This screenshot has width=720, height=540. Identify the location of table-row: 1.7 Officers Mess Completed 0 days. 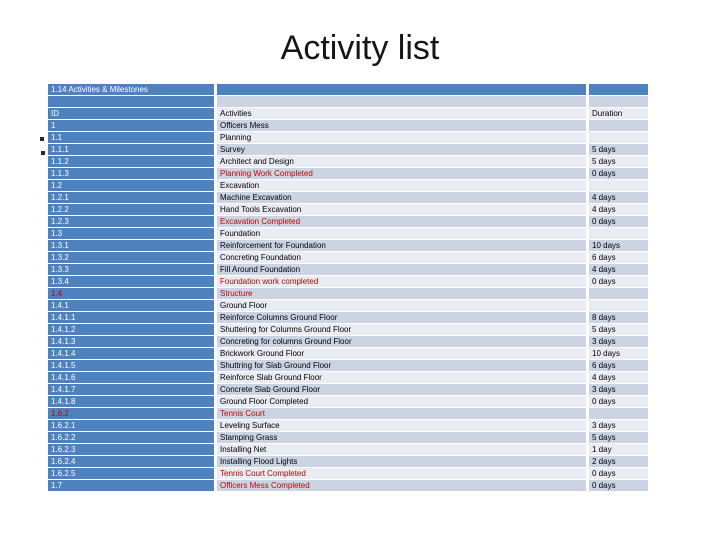
(348, 485).